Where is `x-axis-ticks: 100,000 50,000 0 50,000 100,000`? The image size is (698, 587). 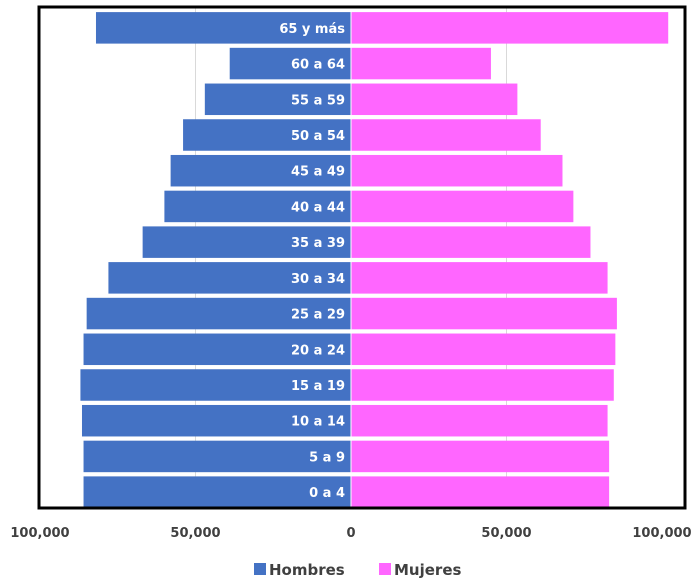 x-axis-ticks: 100,000 50,000 0 50,000 100,000 is located at coordinates (350, 533).